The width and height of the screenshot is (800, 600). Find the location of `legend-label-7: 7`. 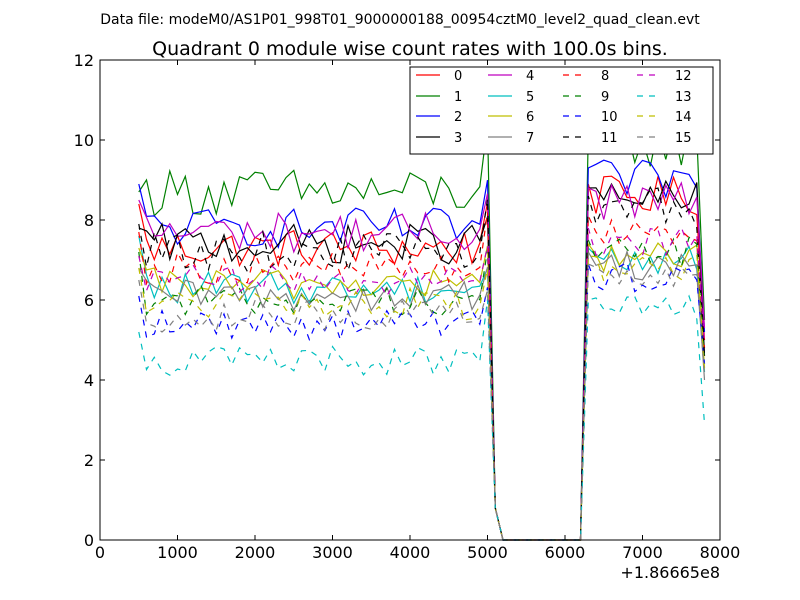

legend-label-7: 7 is located at coordinates (530, 138).